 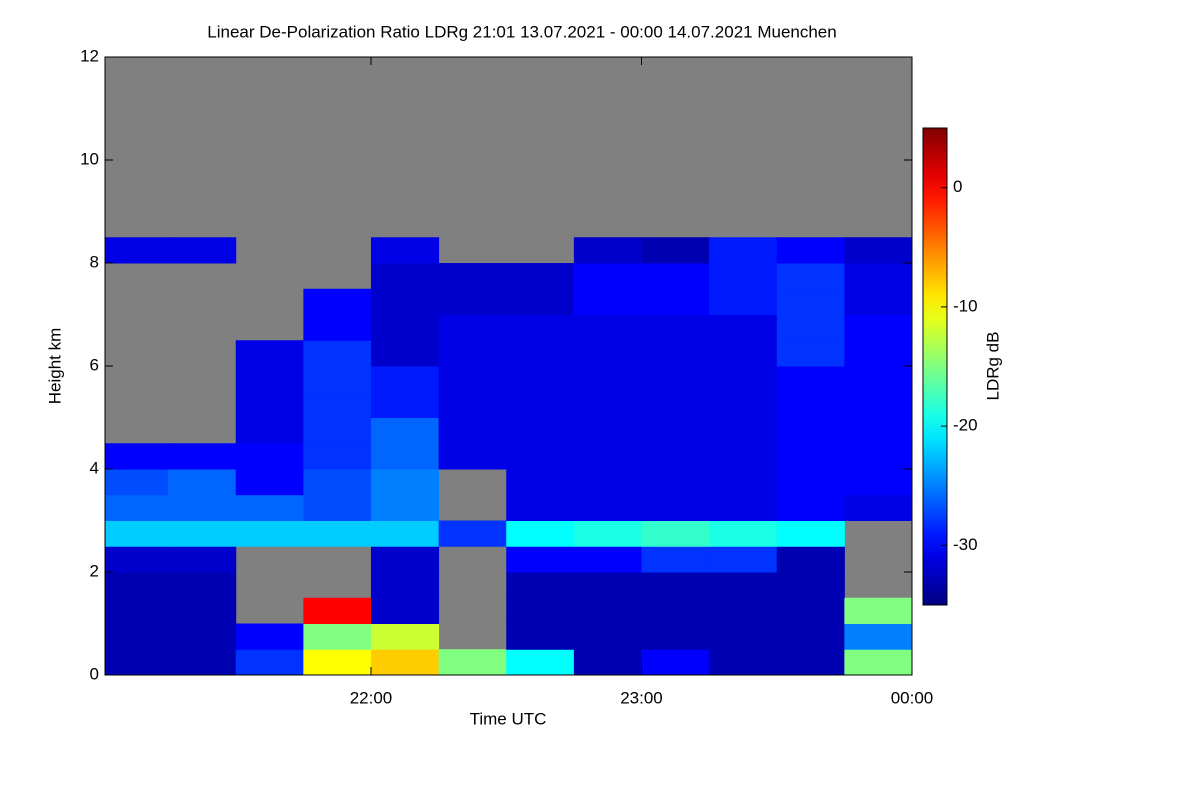 I want to click on x-tick-label: 22:00, so click(x=371, y=697).